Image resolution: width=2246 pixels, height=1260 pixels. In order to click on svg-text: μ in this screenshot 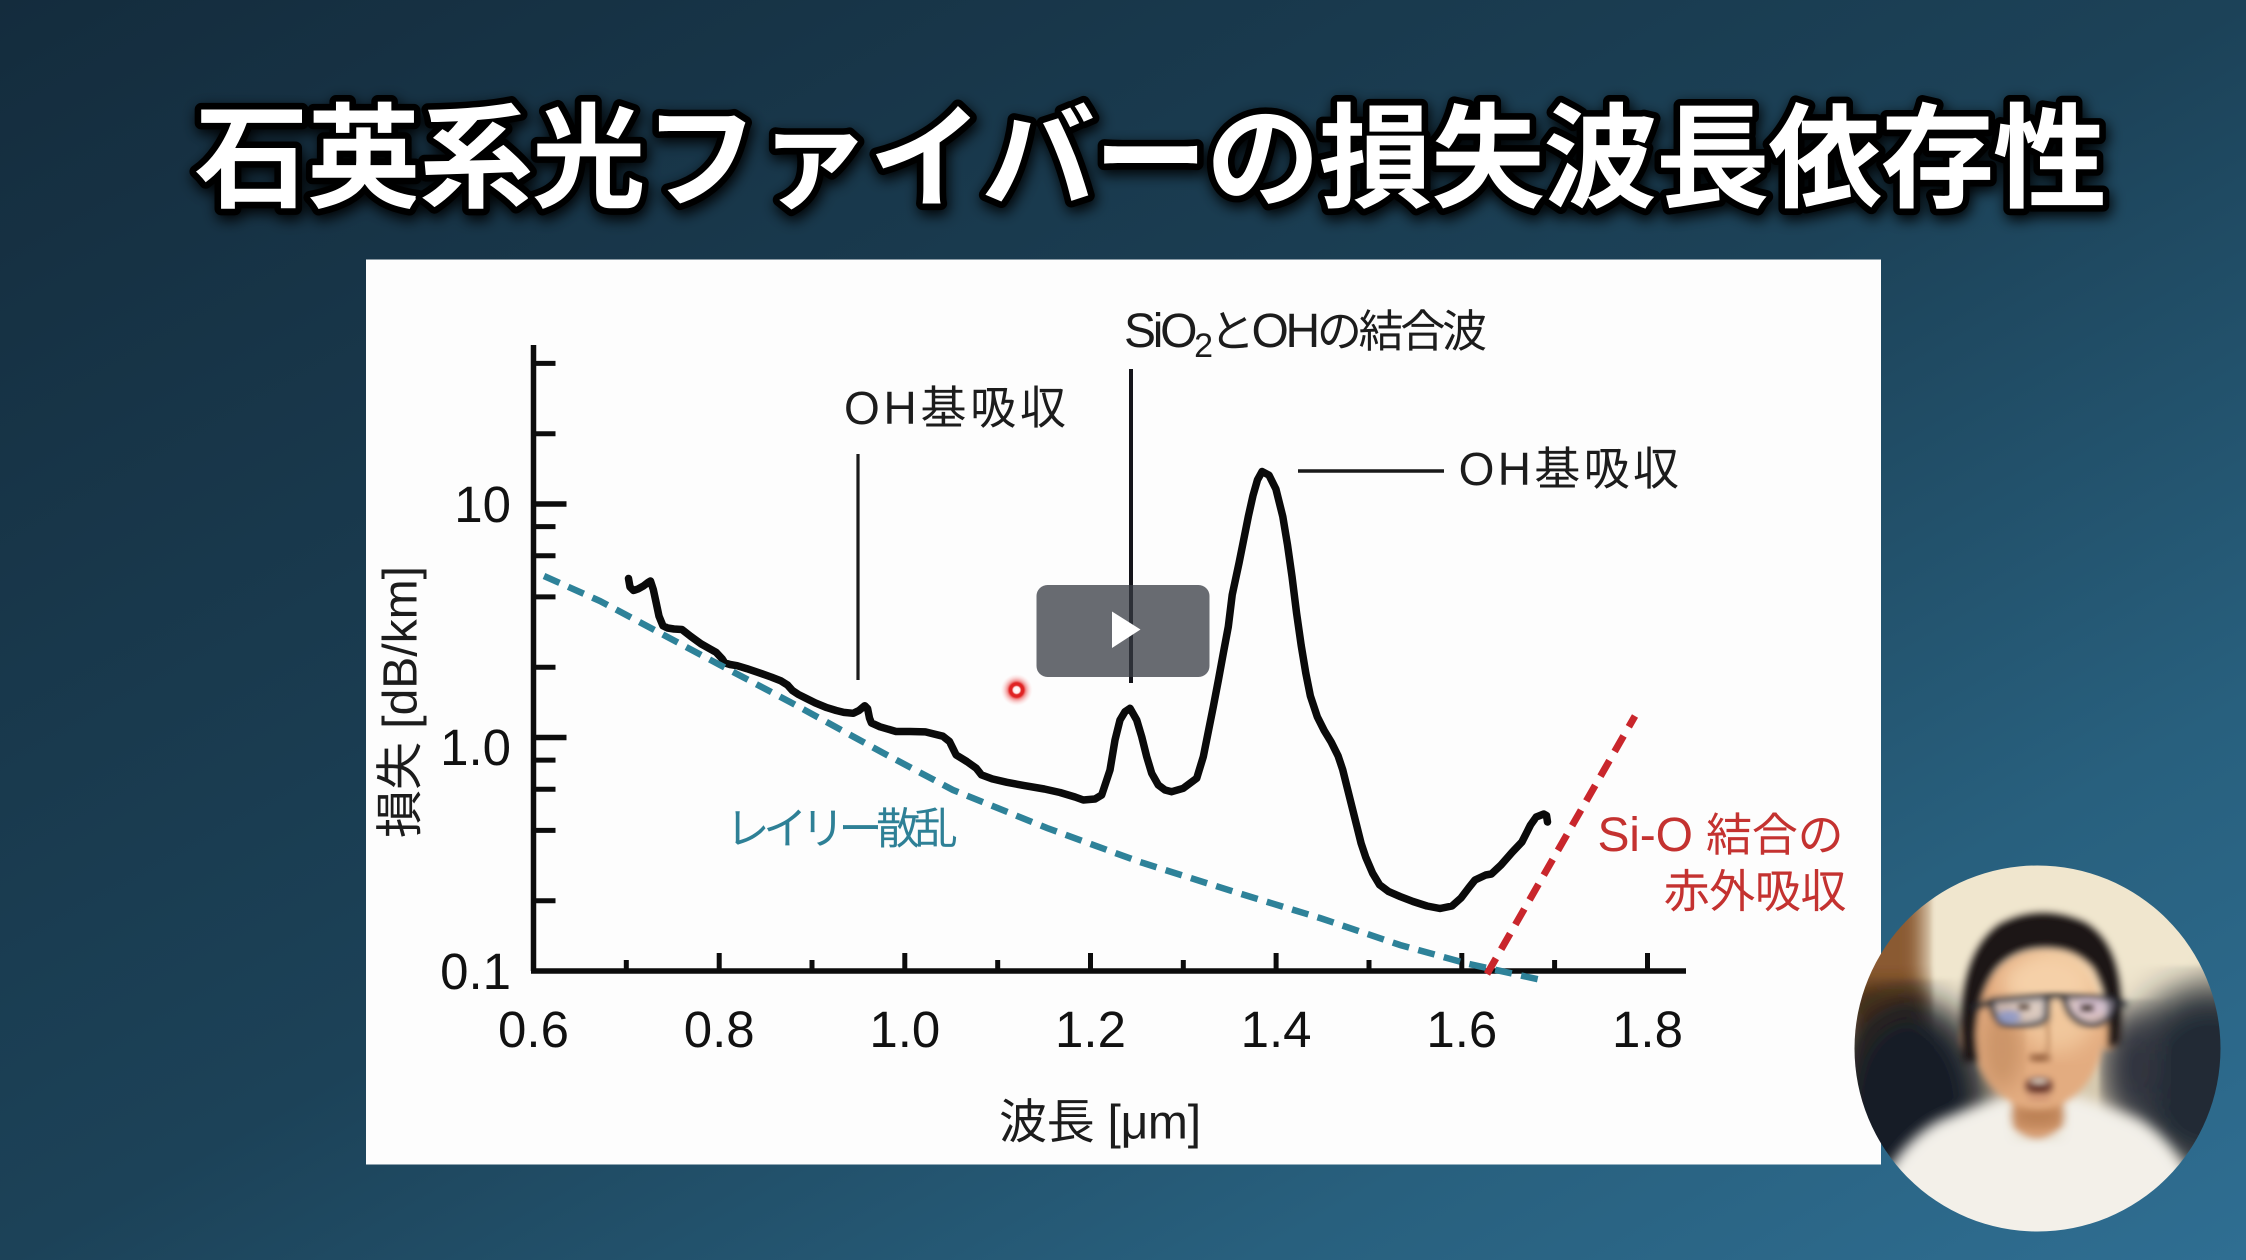, I will do `click(1135, 1123)`.